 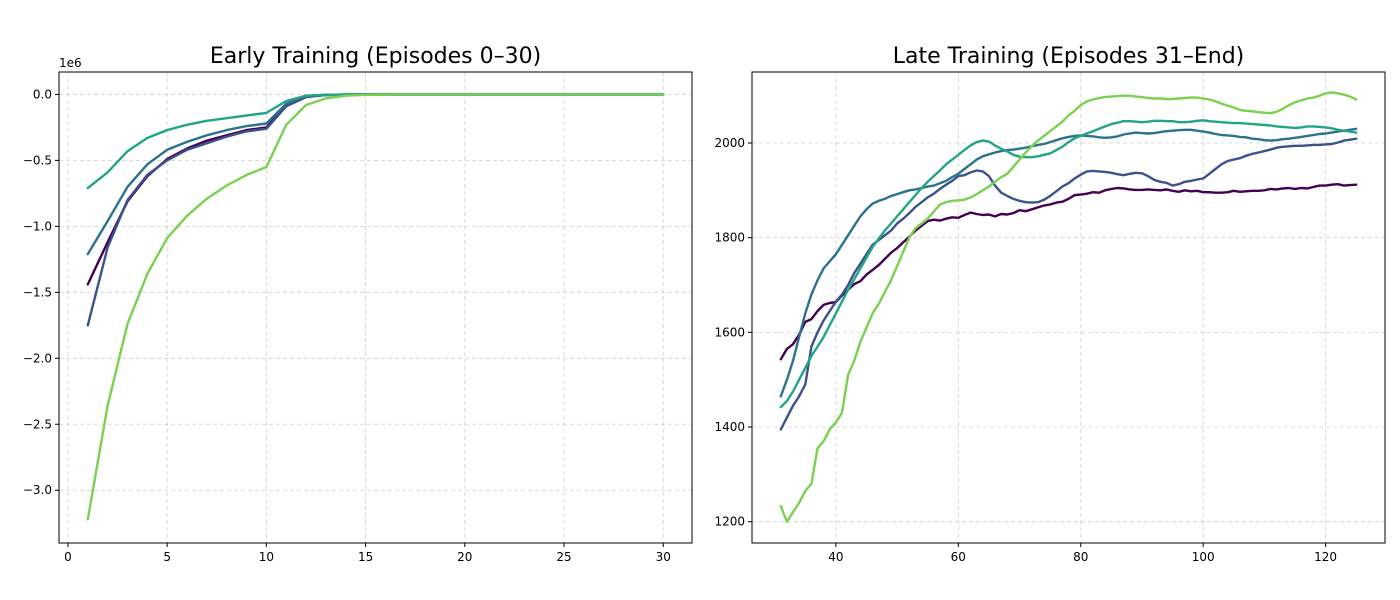 I want to click on y-tick-label: 1600, so click(x=729, y=332).